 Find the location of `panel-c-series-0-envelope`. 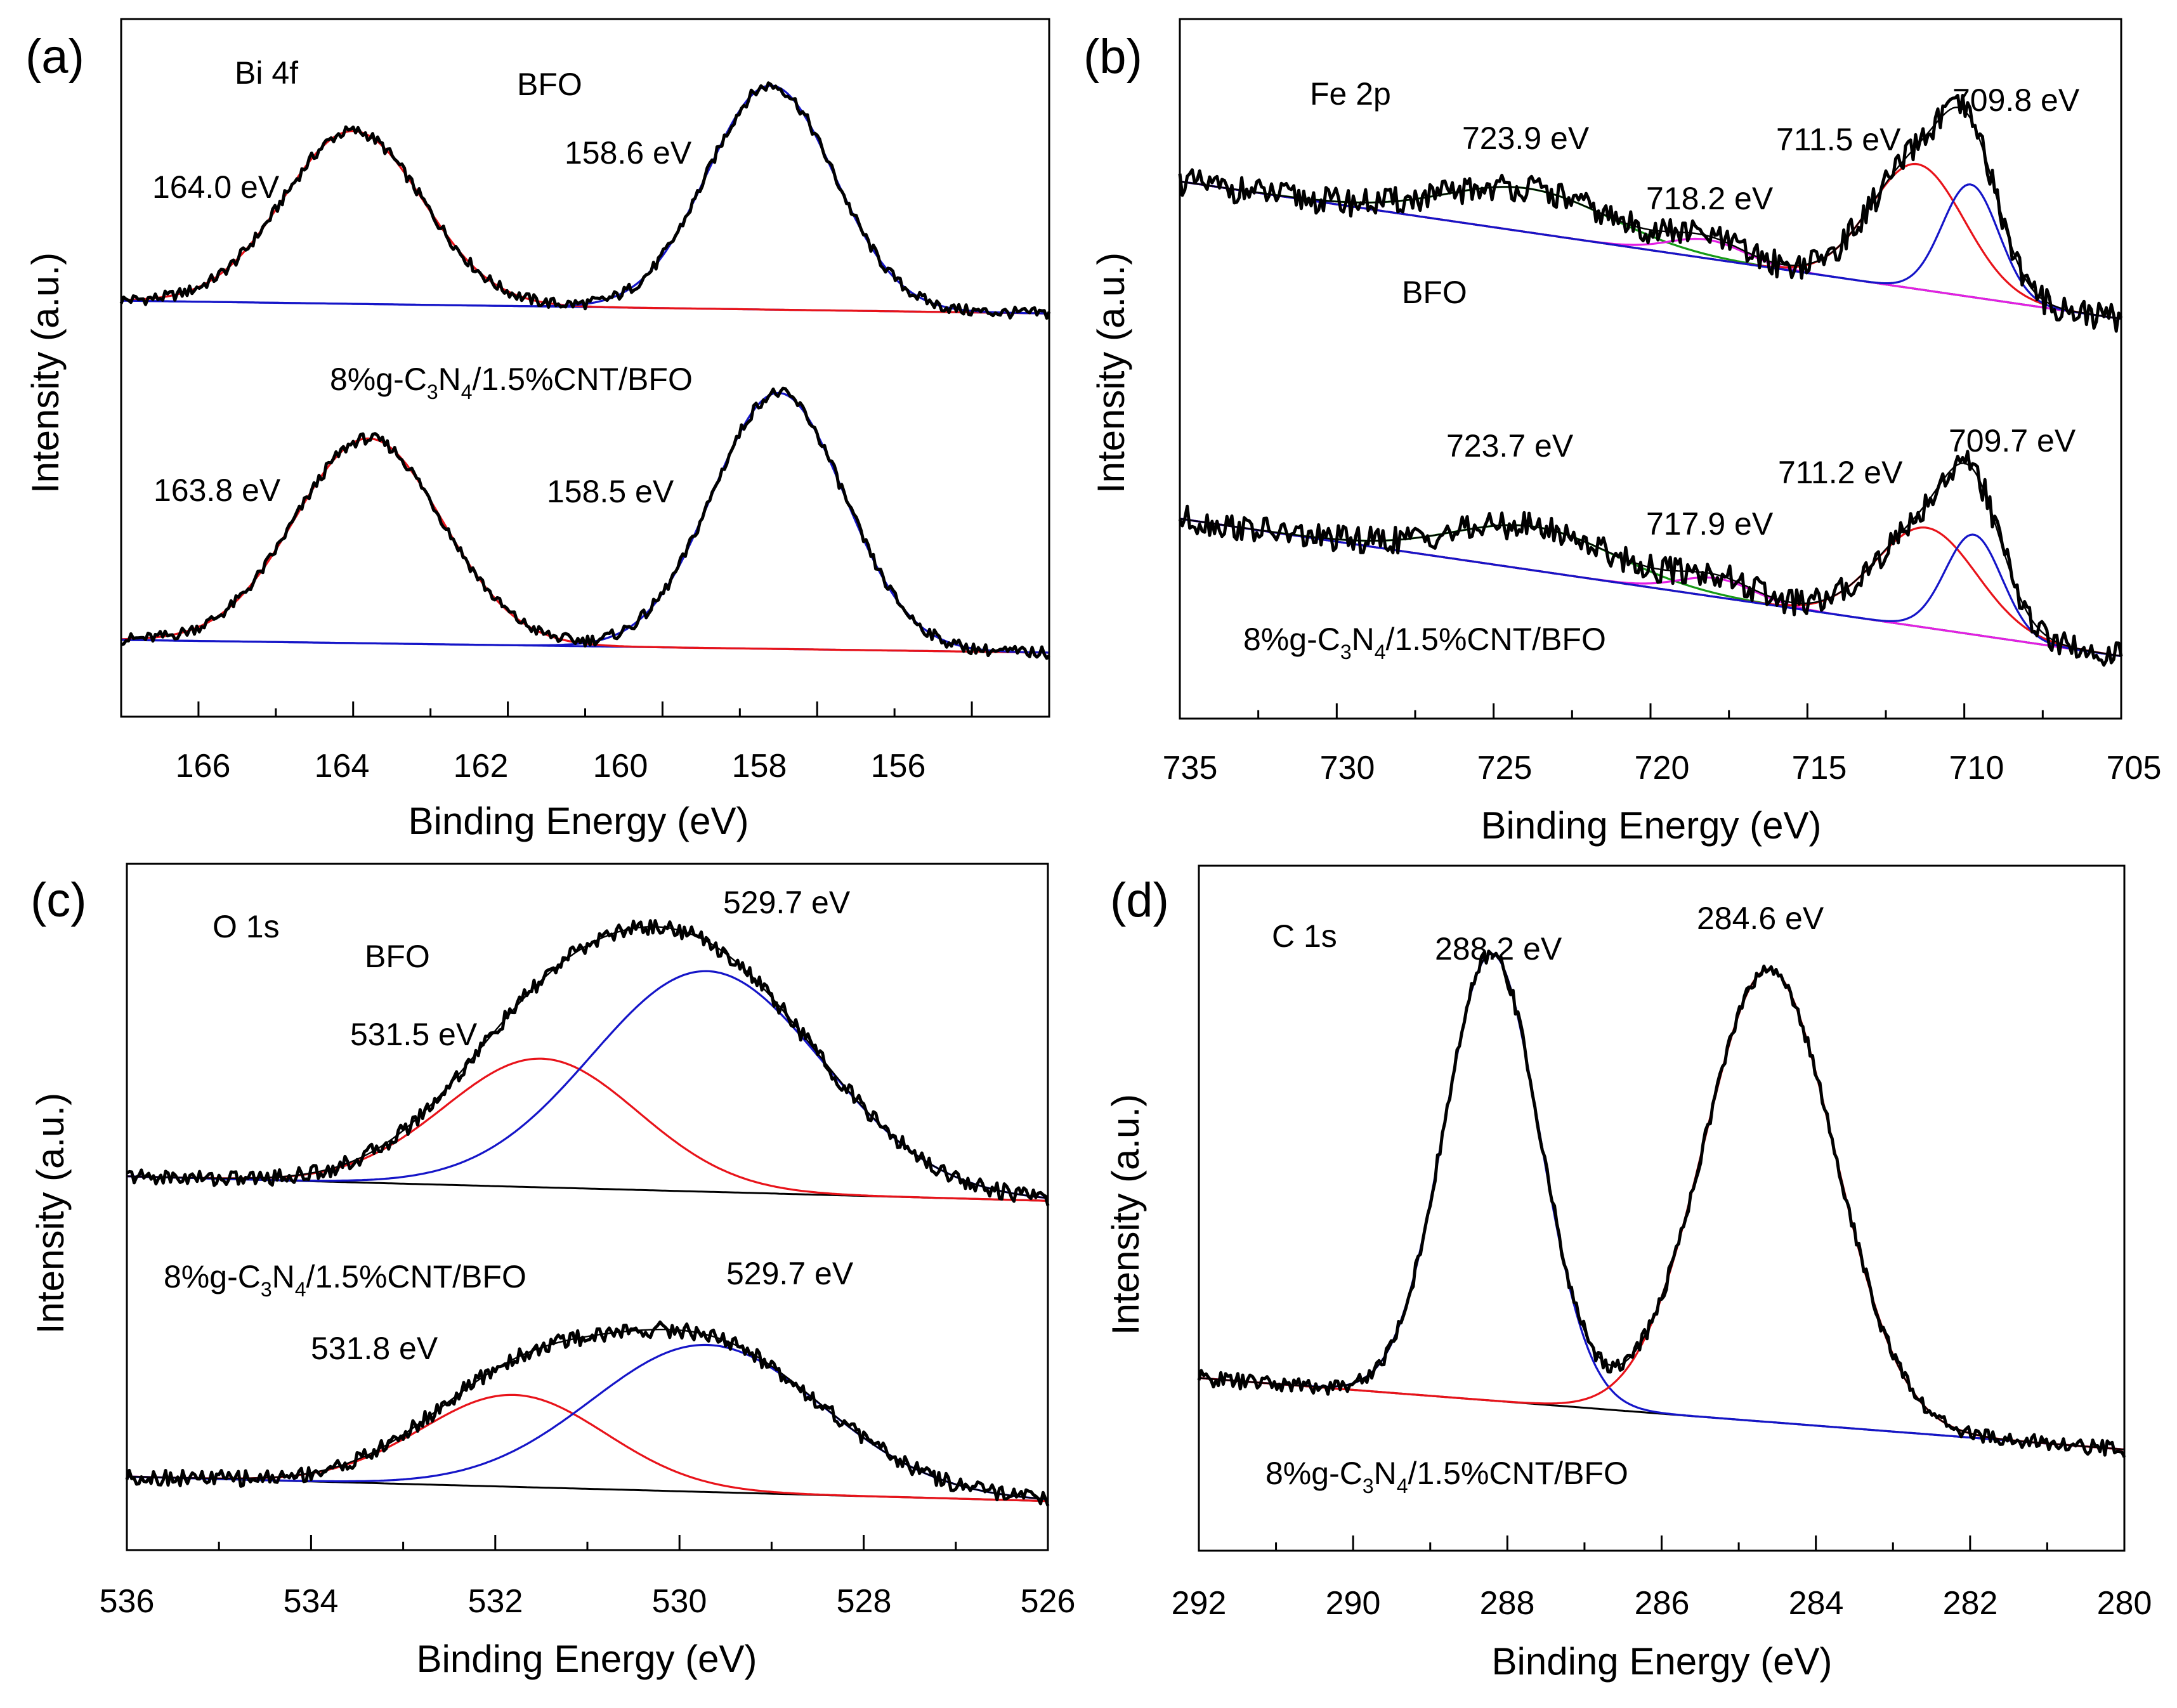

panel-c-series-0-envelope is located at coordinates (588, 1062).